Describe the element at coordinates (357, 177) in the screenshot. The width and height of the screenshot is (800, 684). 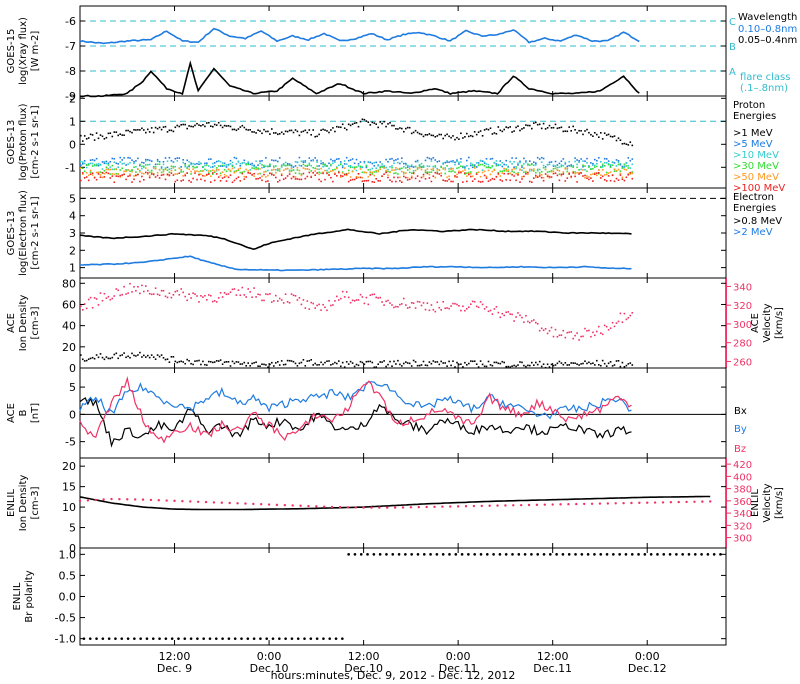
I see `series--100-mev` at that location.